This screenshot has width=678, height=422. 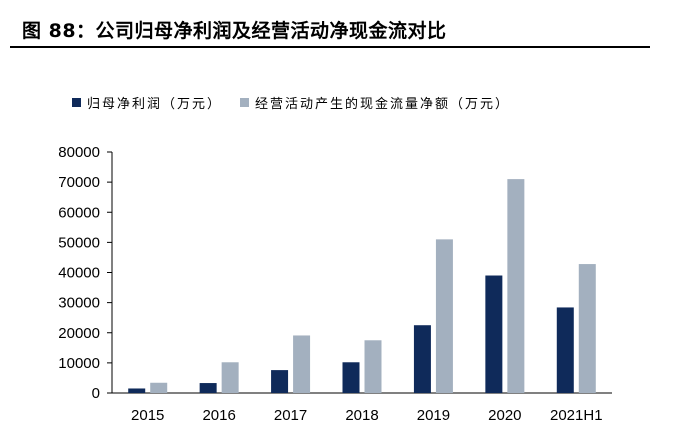 What do you see at coordinates (361, 414) in the screenshot?
I see `x-tick-label: 2018` at bounding box center [361, 414].